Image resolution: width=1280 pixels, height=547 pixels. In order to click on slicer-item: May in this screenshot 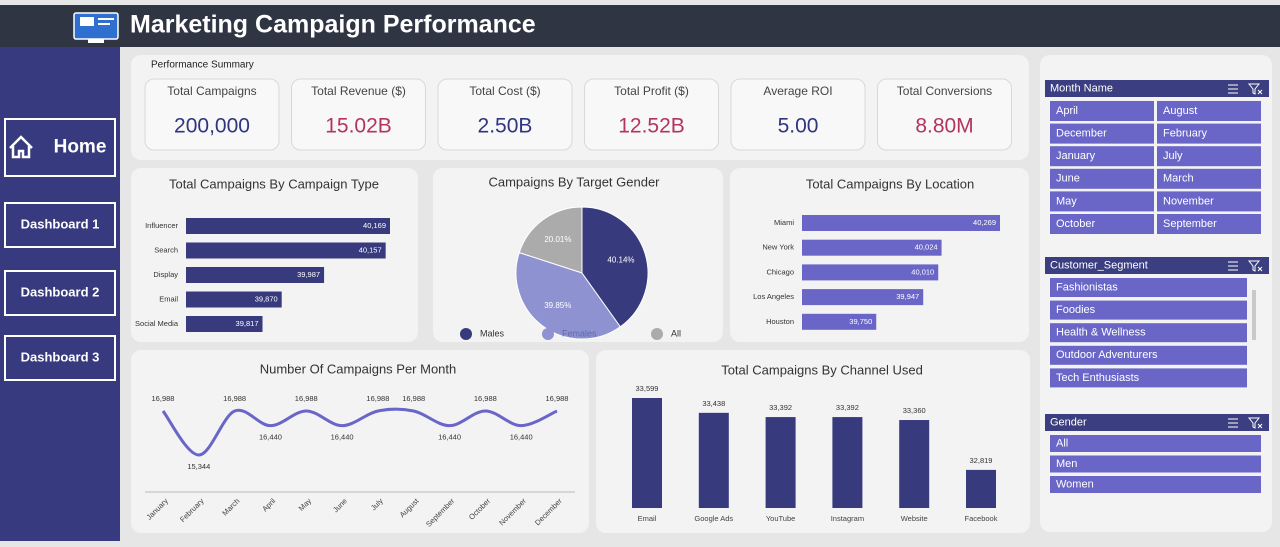, I will do `click(1102, 201)`.